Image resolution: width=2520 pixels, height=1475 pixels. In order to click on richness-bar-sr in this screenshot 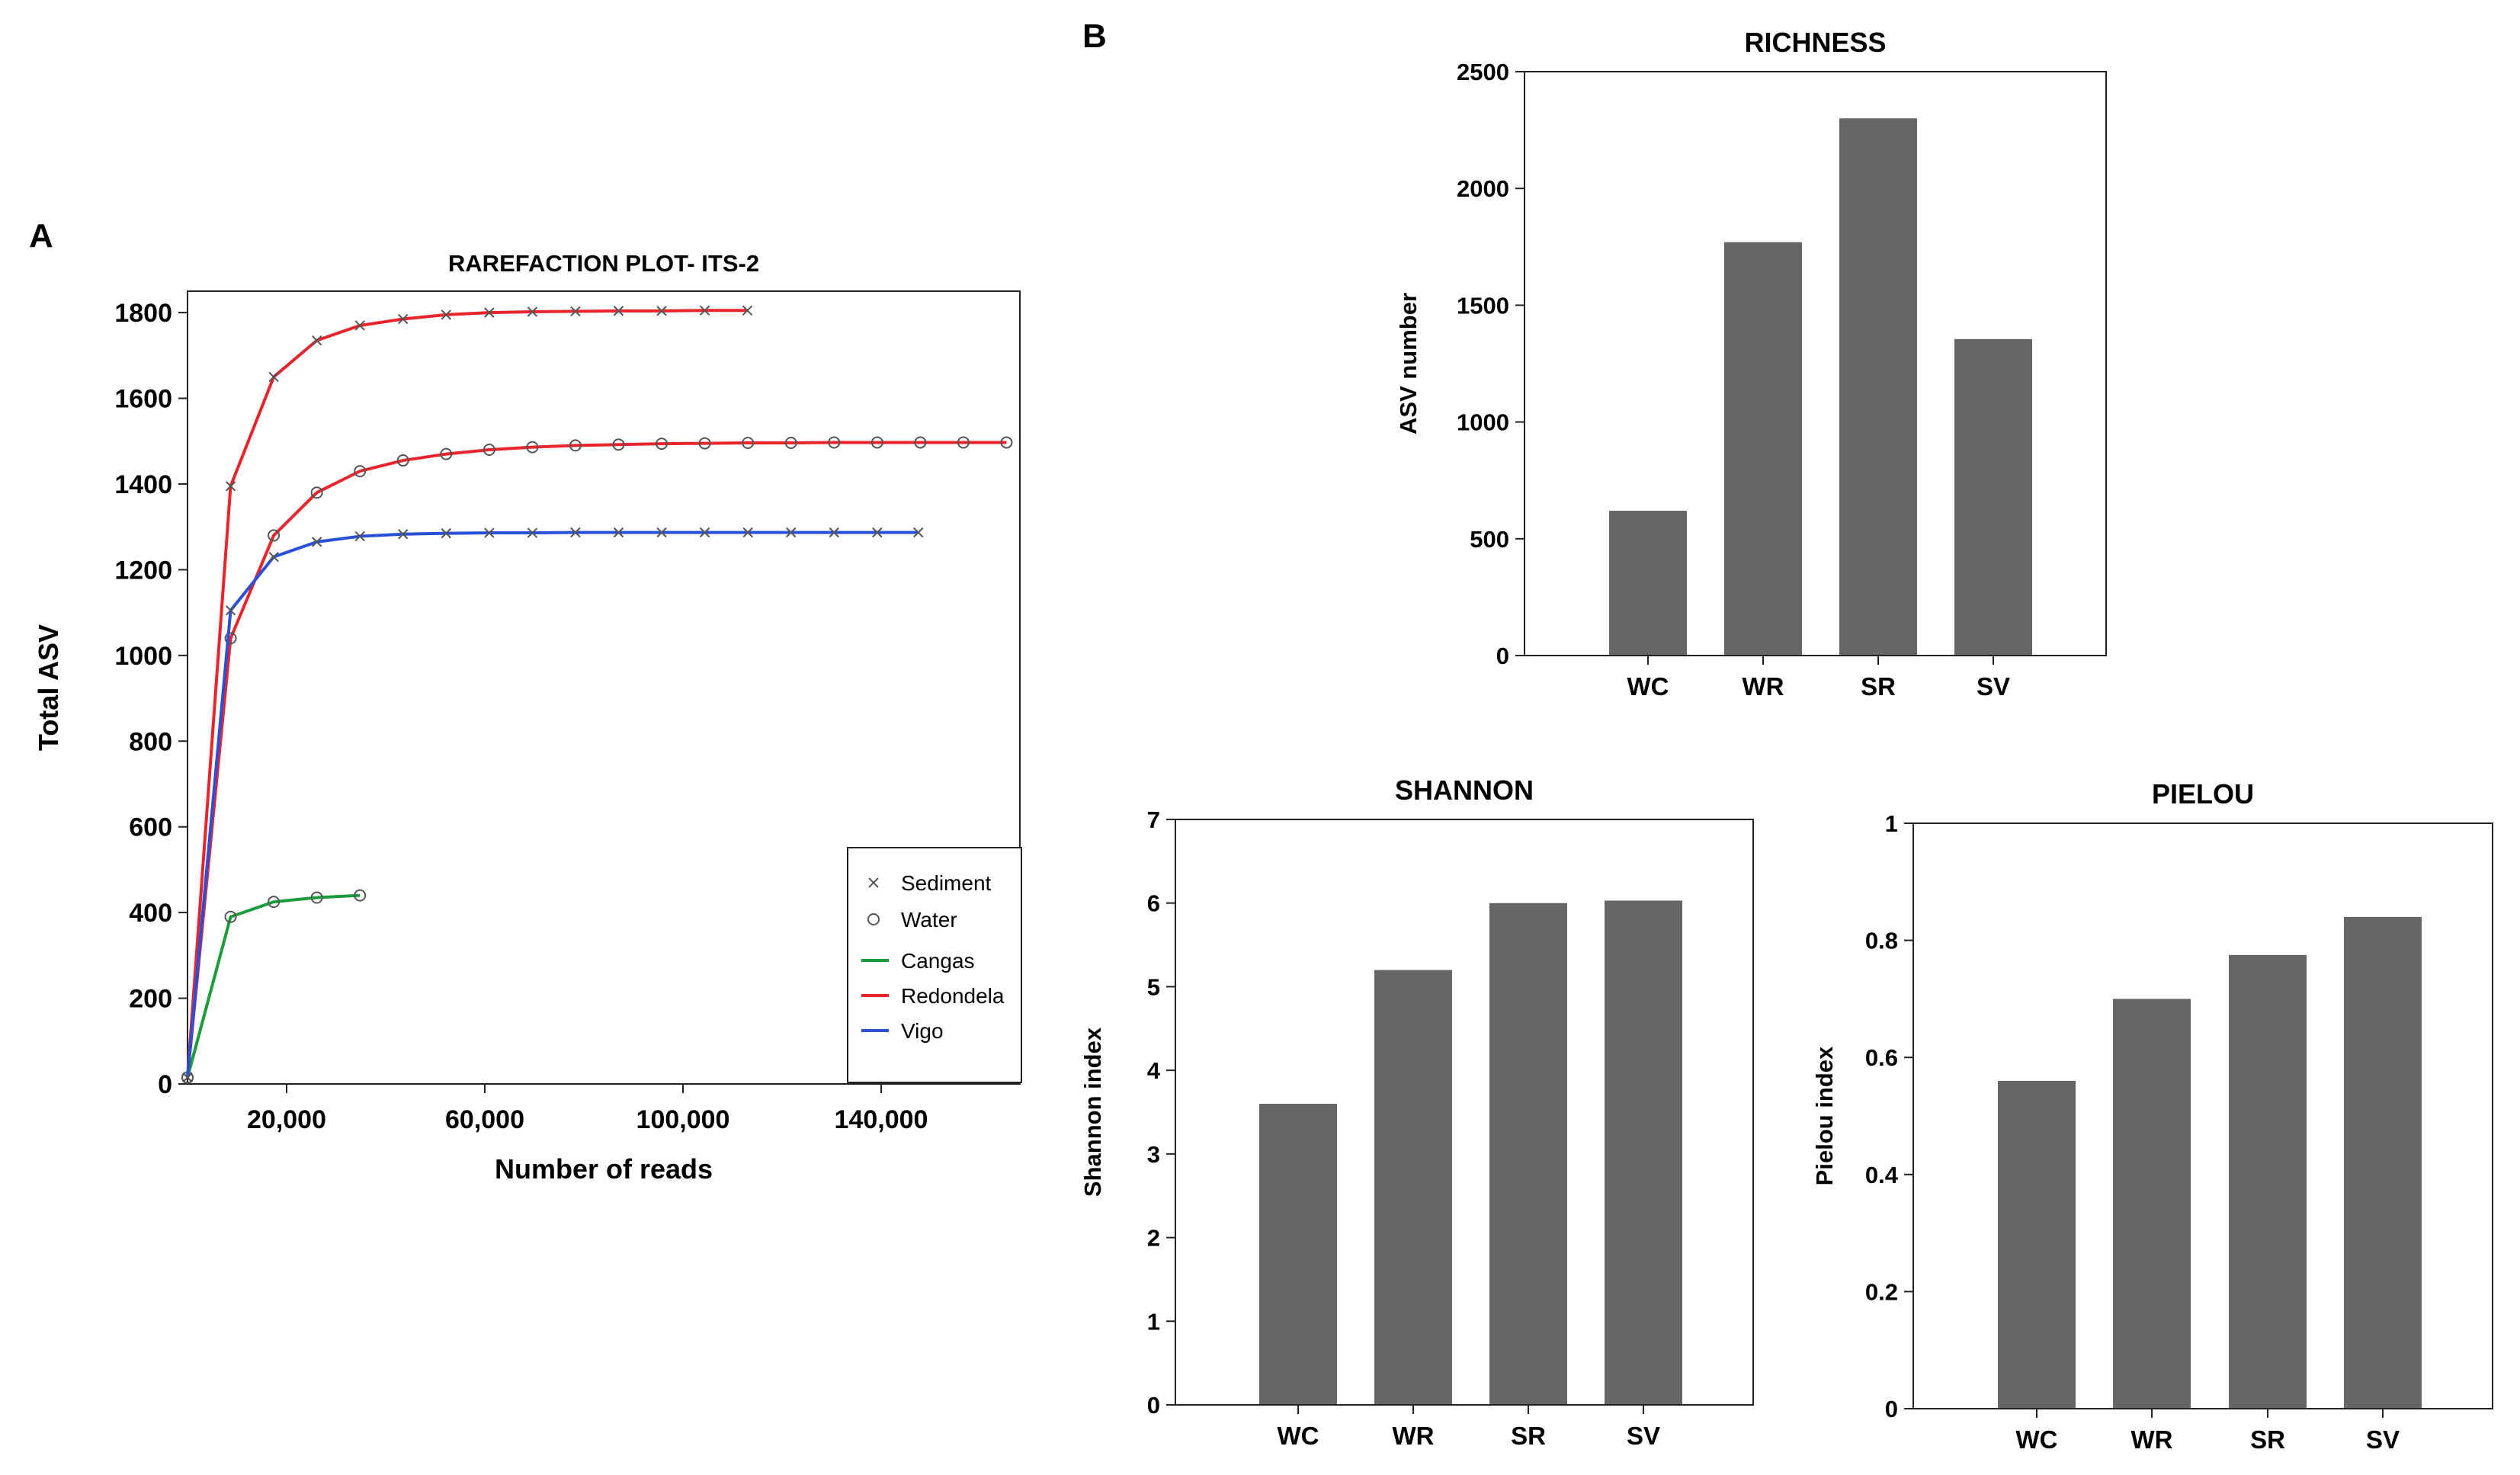, I will do `click(1878, 387)`.